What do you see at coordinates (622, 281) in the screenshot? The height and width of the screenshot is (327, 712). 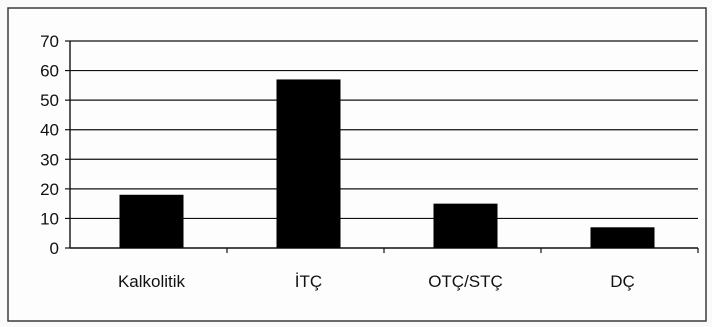 I see `x-category-label: DÇ` at bounding box center [622, 281].